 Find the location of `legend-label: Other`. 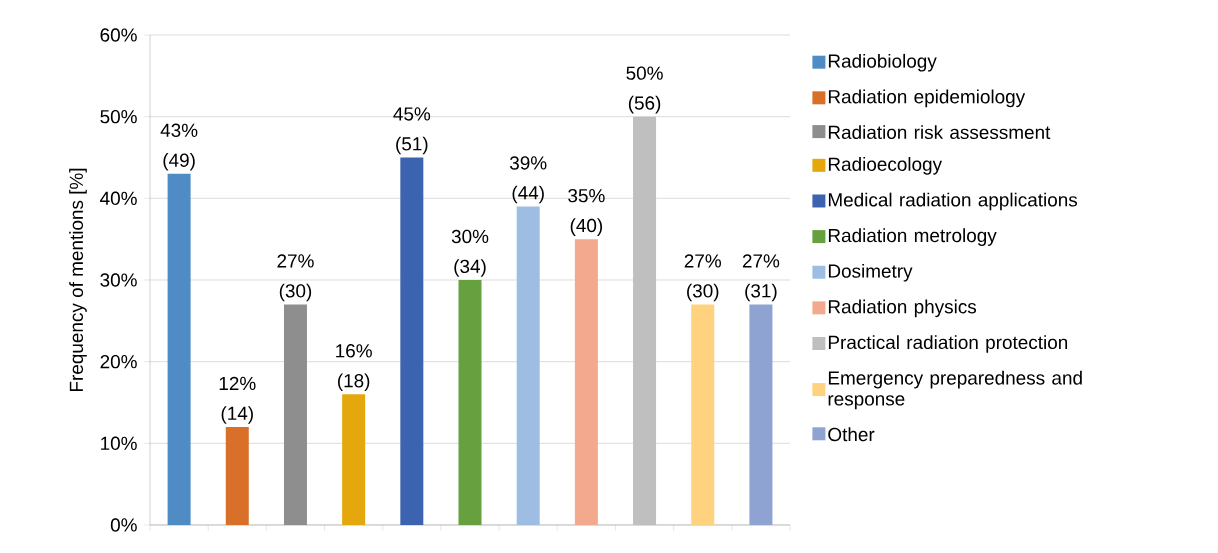

legend-label: Other is located at coordinates (851, 434).